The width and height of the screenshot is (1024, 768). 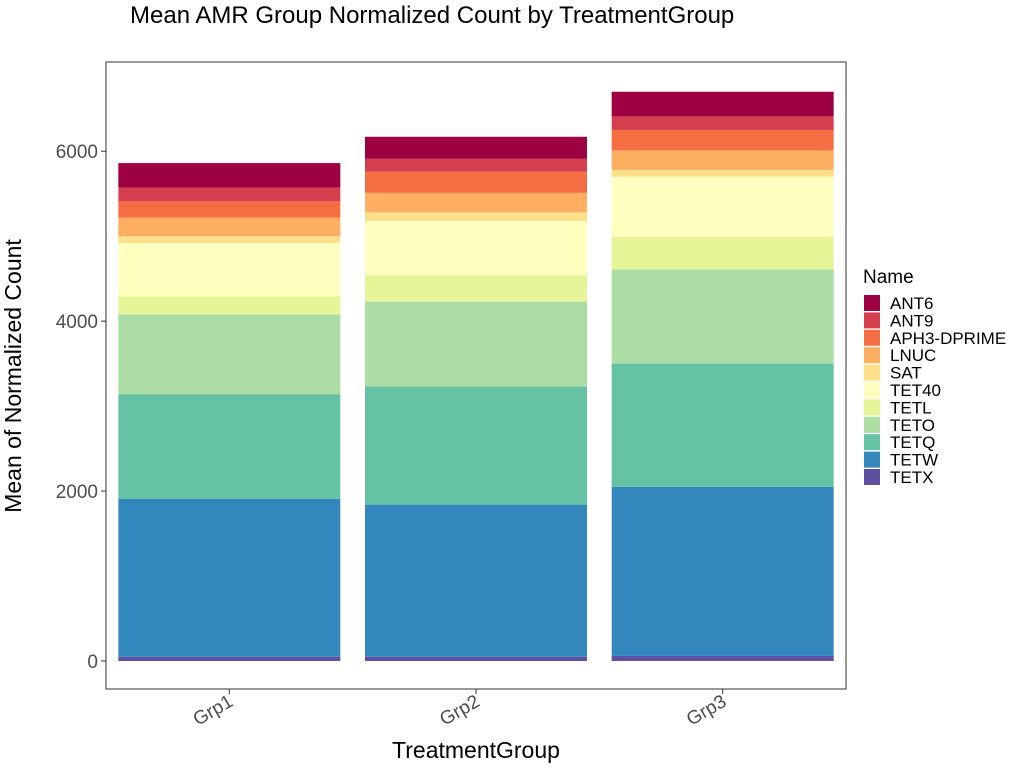 What do you see at coordinates (914, 460) in the screenshot?
I see `legend-label-tetw: TETW` at bounding box center [914, 460].